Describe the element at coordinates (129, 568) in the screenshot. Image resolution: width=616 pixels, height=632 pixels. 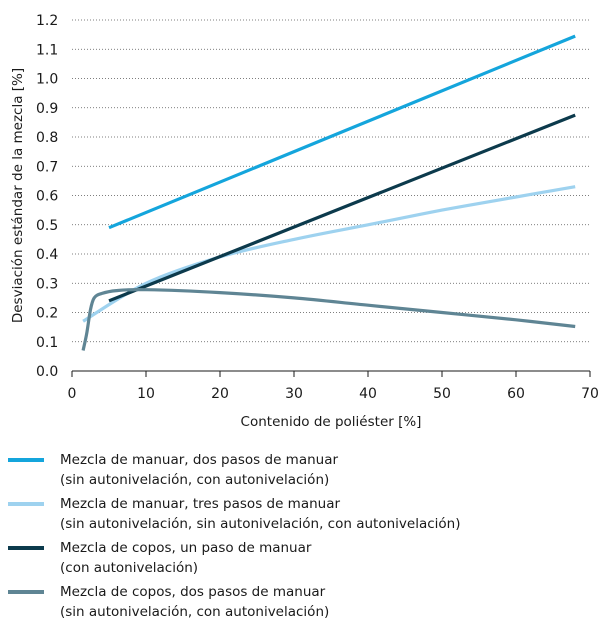
I see `legend-note-3: (con autonivelación)` at that location.